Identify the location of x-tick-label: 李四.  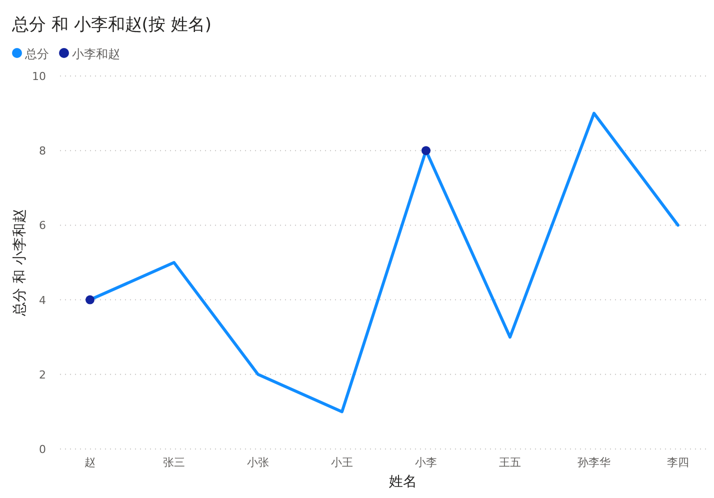
(678, 462).